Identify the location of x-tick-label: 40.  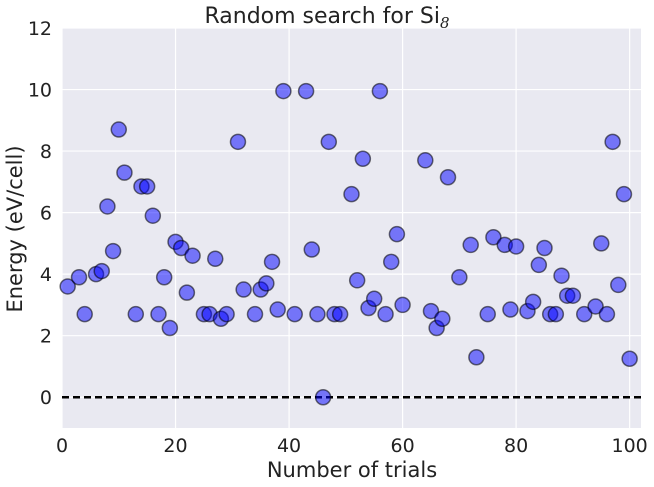
(289, 446).